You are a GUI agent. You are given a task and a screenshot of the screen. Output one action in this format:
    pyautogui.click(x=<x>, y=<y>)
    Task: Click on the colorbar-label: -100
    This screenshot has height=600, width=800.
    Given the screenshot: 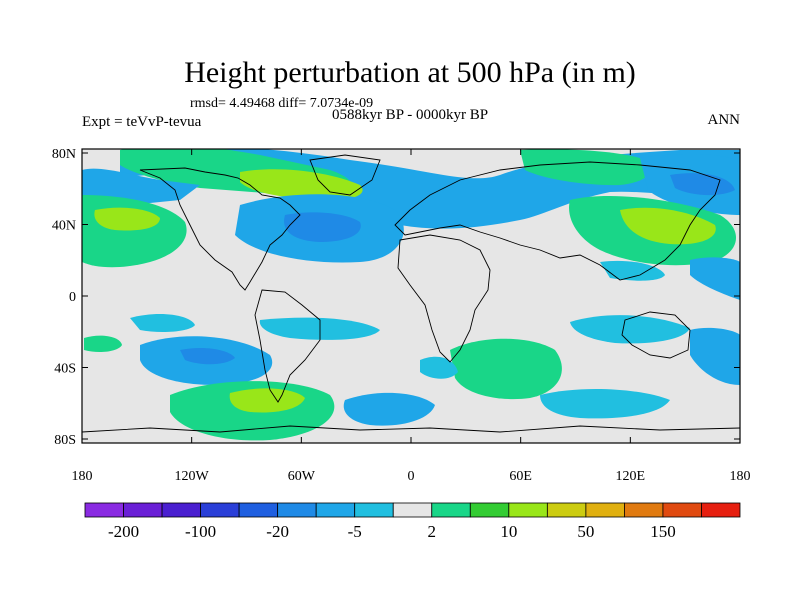 What is the action you would take?
    pyautogui.click(x=200, y=531)
    